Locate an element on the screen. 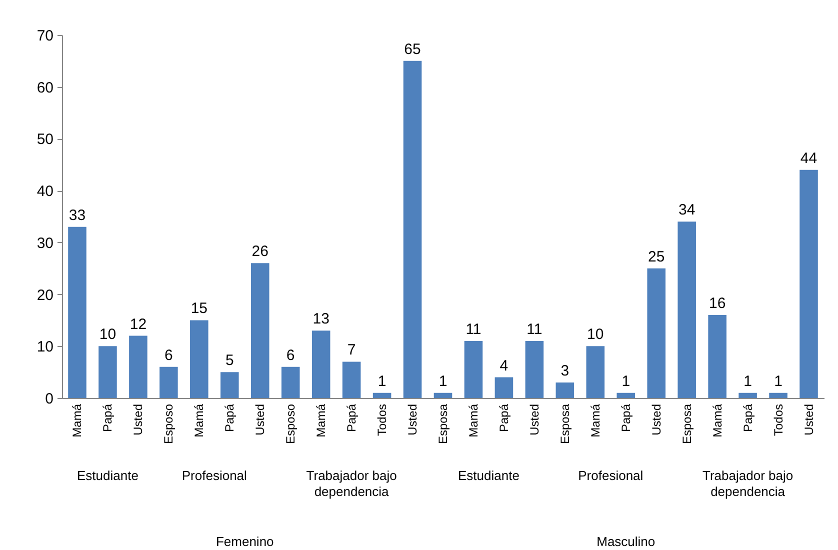 This screenshot has height=550, width=838. y-tick-label: 50 is located at coordinates (45, 139).